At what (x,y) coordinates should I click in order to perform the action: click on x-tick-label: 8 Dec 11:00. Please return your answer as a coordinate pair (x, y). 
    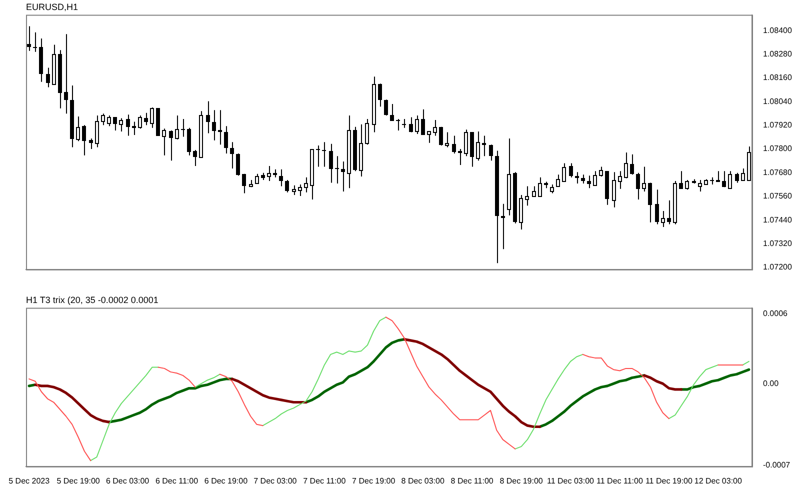
    Looking at the image, I should click on (472, 481).